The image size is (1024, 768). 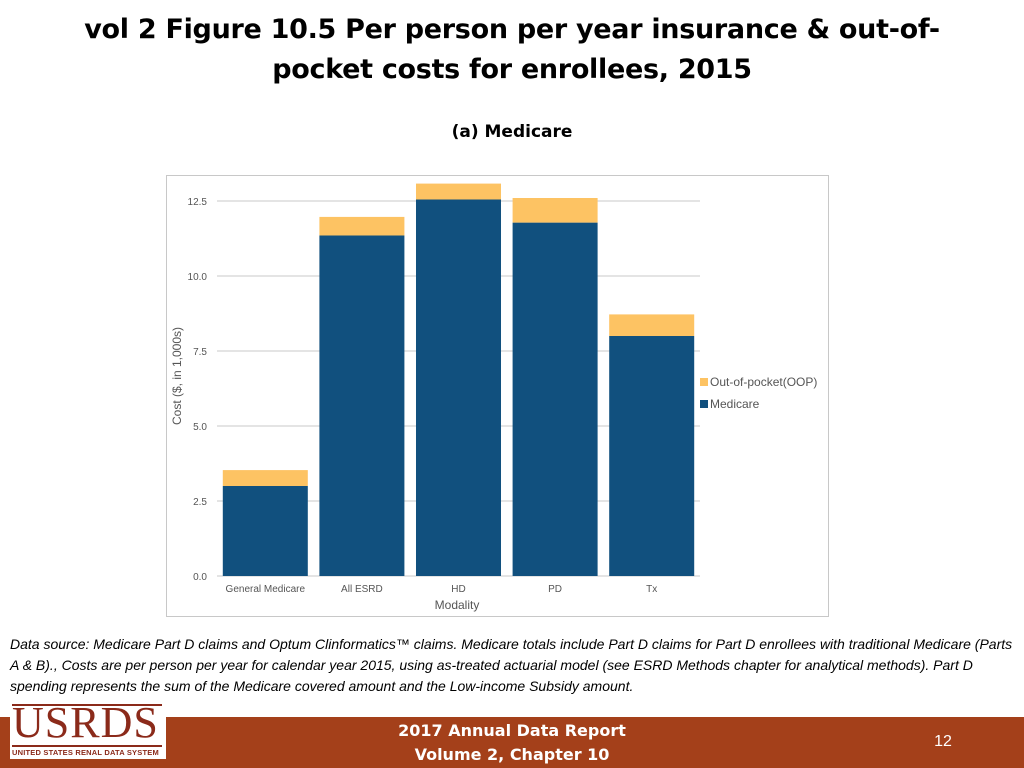 I want to click on y-tick-label: 7.5, so click(x=200, y=352).